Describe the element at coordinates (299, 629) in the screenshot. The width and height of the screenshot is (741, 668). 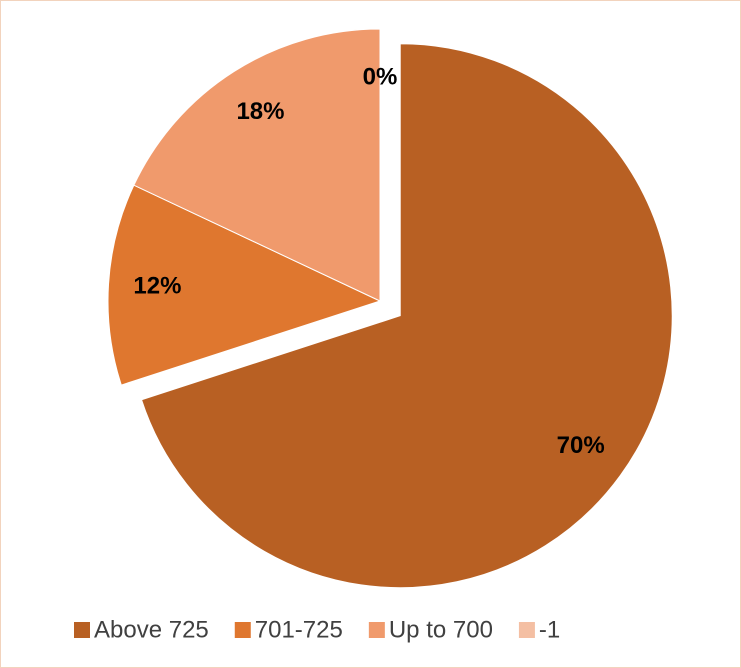
I see `legend-label: 701-725` at that location.